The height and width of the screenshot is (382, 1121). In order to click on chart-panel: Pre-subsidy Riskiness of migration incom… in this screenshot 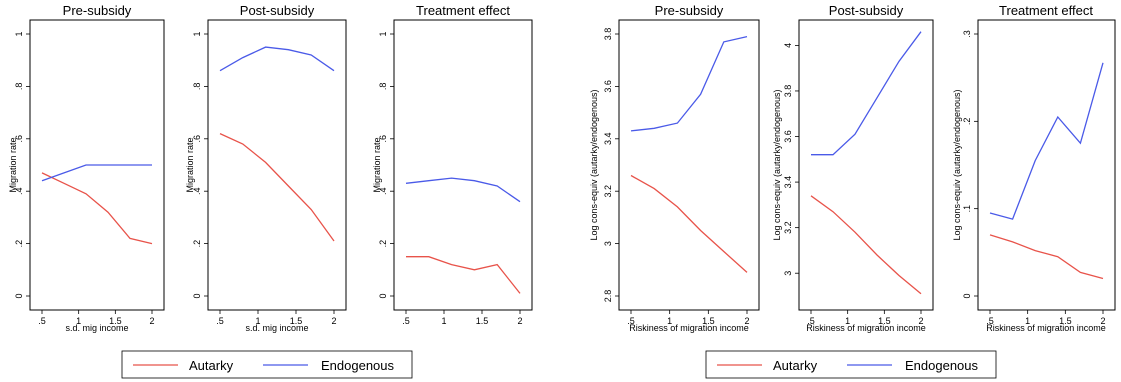, I will do `click(674, 168)`.